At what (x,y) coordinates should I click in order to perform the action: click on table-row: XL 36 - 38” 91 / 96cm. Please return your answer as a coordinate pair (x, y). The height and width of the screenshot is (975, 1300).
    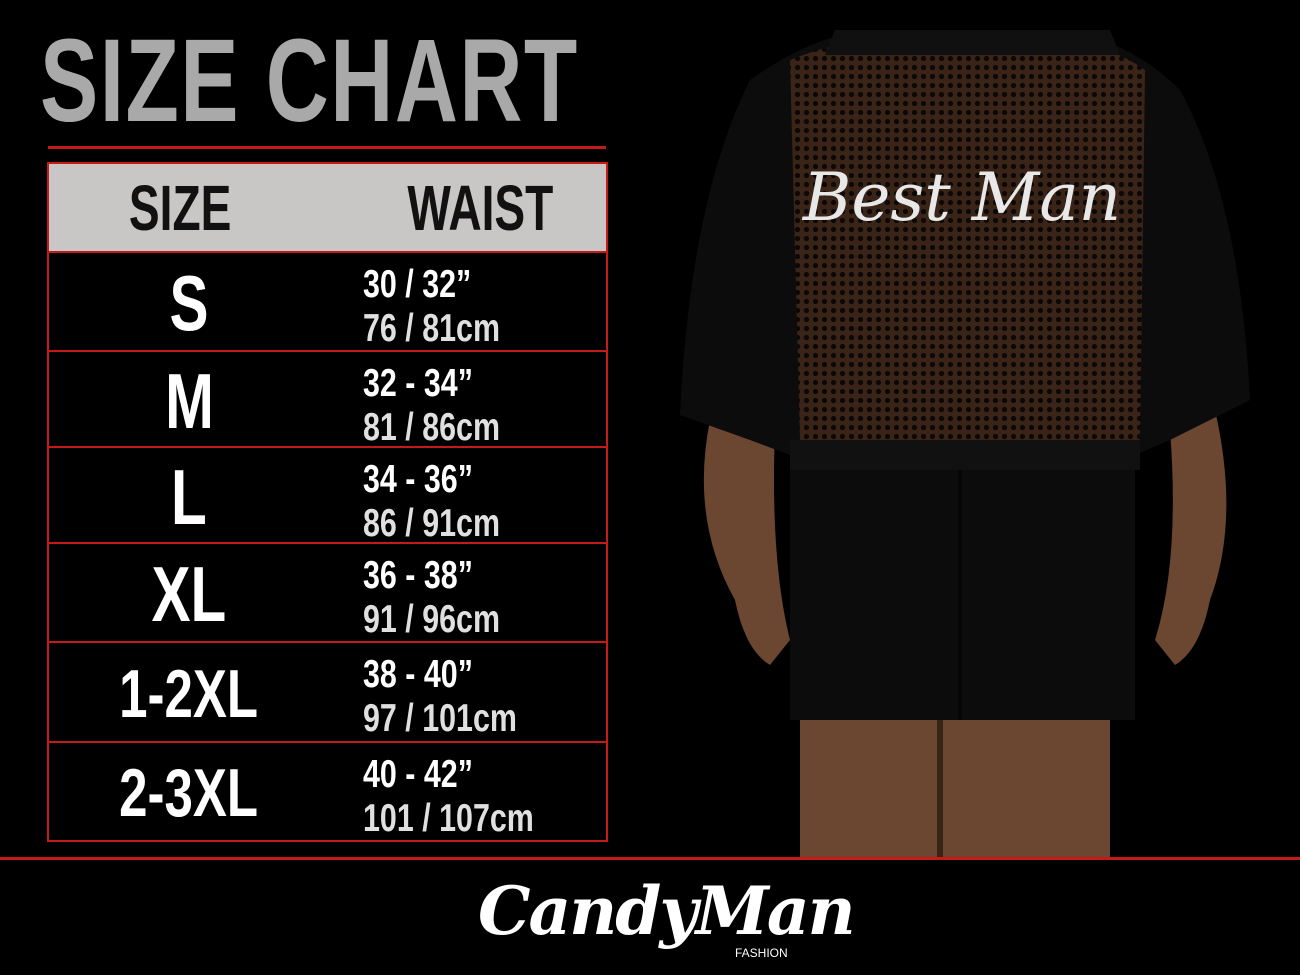
    Looking at the image, I should click on (327, 593).